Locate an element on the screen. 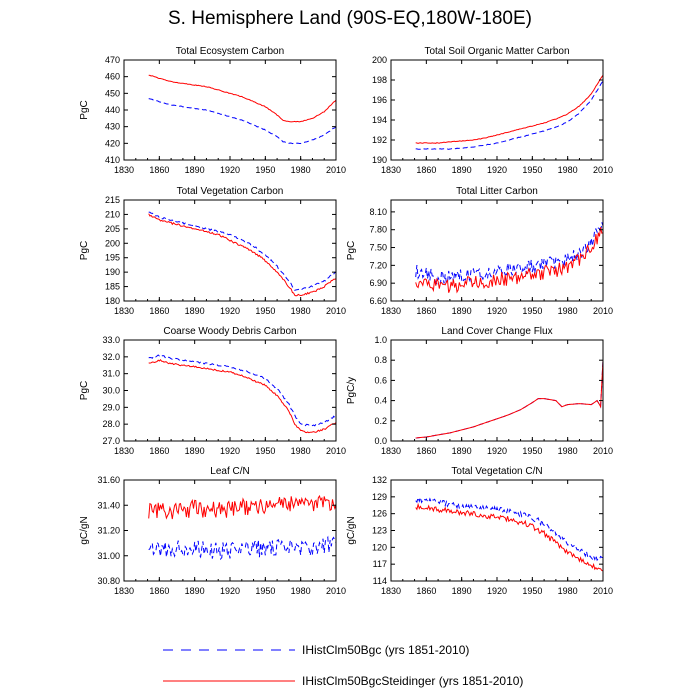 This screenshot has width=700, height=700. y-tick-label: 185 is located at coordinates (112, 287).